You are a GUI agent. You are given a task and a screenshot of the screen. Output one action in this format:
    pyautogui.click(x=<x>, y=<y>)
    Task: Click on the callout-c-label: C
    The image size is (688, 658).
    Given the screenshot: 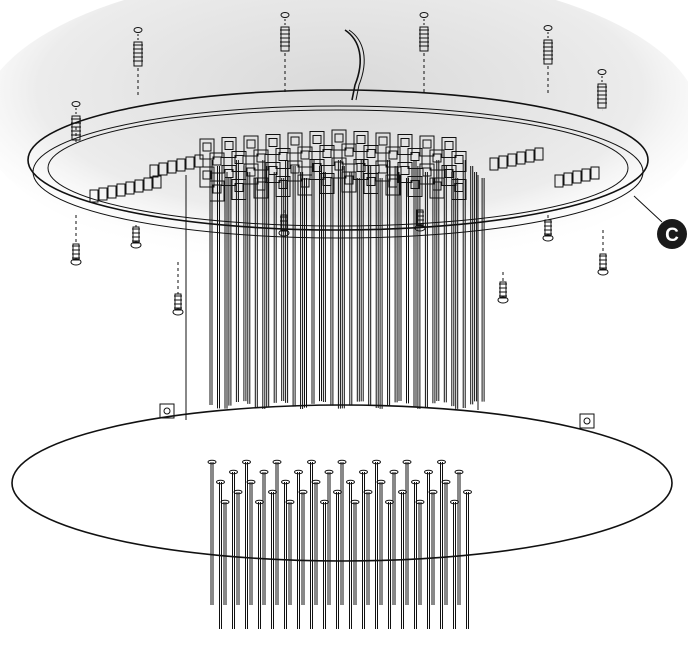 What is the action you would take?
    pyautogui.click(x=672, y=235)
    